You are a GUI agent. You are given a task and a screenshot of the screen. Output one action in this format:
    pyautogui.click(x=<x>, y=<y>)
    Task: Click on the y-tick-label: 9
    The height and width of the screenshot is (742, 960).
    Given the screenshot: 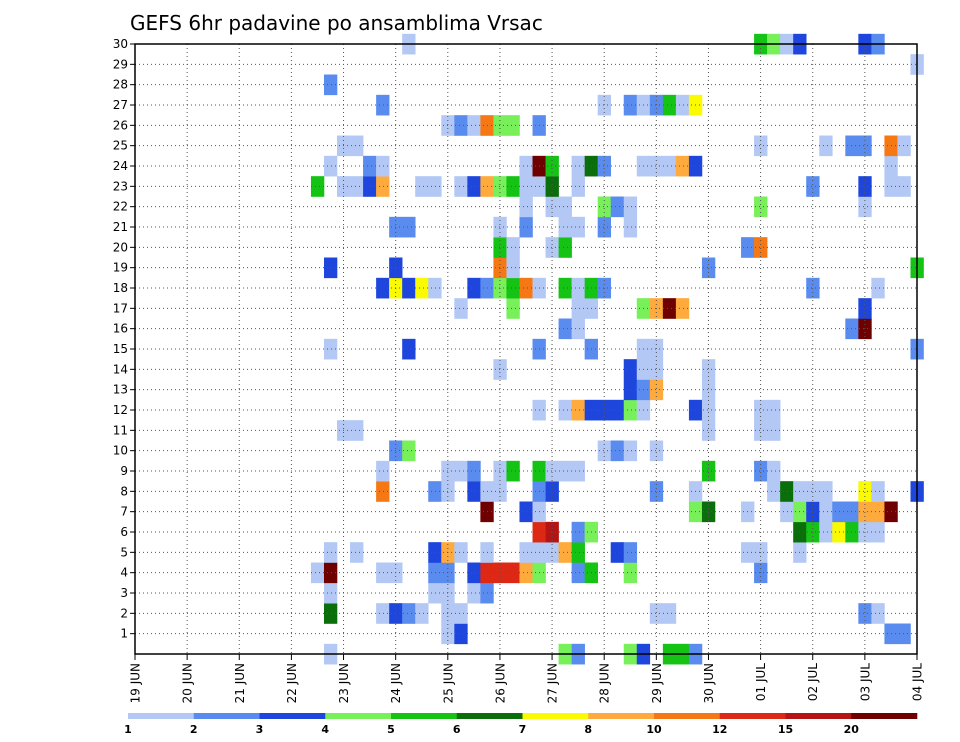 What is the action you would take?
    pyautogui.click(x=124, y=471)
    